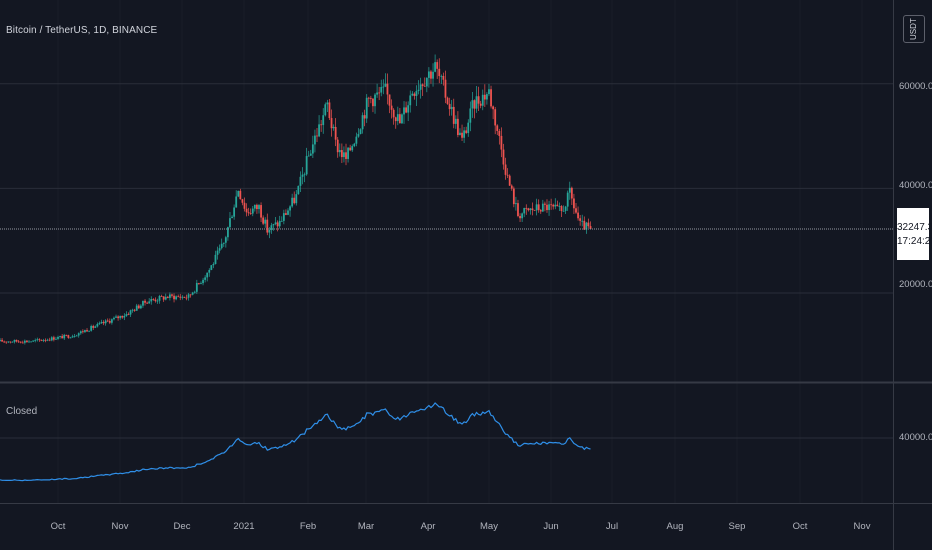 The image size is (932, 550). I want to click on x-tick-label: Apr, so click(428, 526).